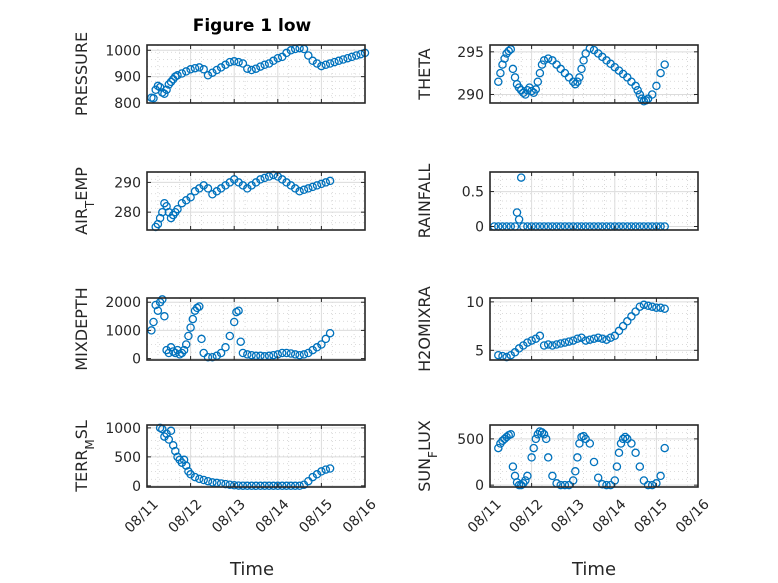  What do you see at coordinates (90, 204) in the screenshot?
I see `y-axis-label-subscript: T` at bounding box center [90, 204].